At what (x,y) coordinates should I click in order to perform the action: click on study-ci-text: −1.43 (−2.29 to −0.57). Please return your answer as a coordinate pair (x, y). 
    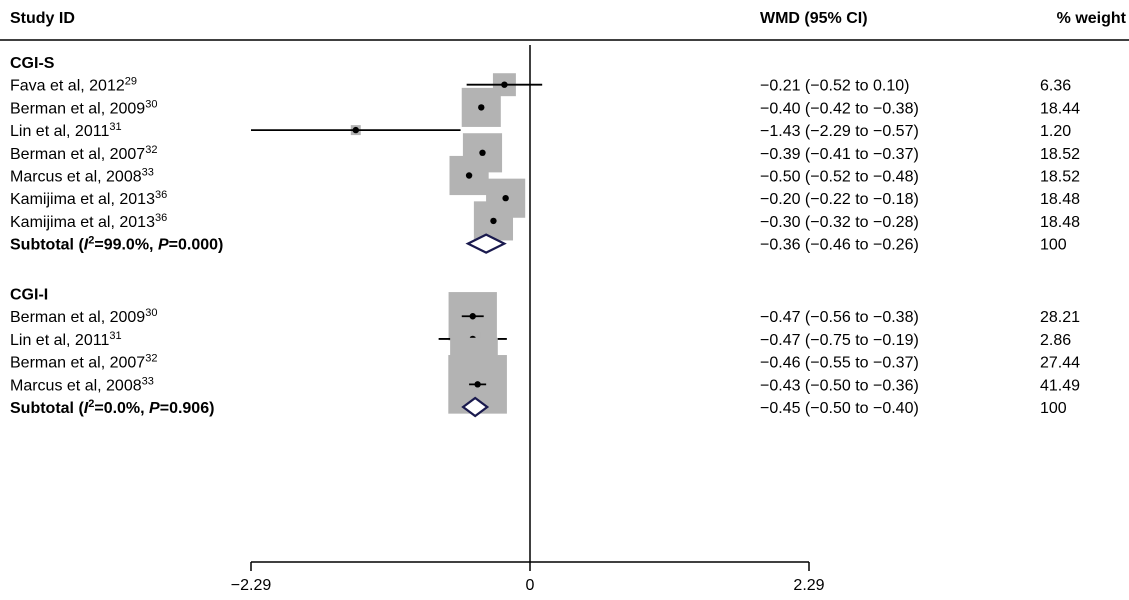
    Looking at the image, I should click on (839, 131).